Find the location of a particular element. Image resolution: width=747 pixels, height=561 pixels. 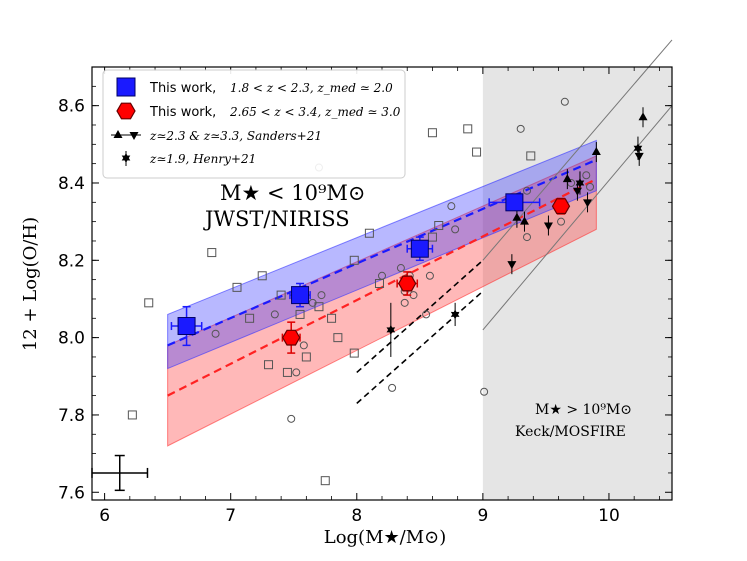

legend-box is located at coordinates (254, 124).